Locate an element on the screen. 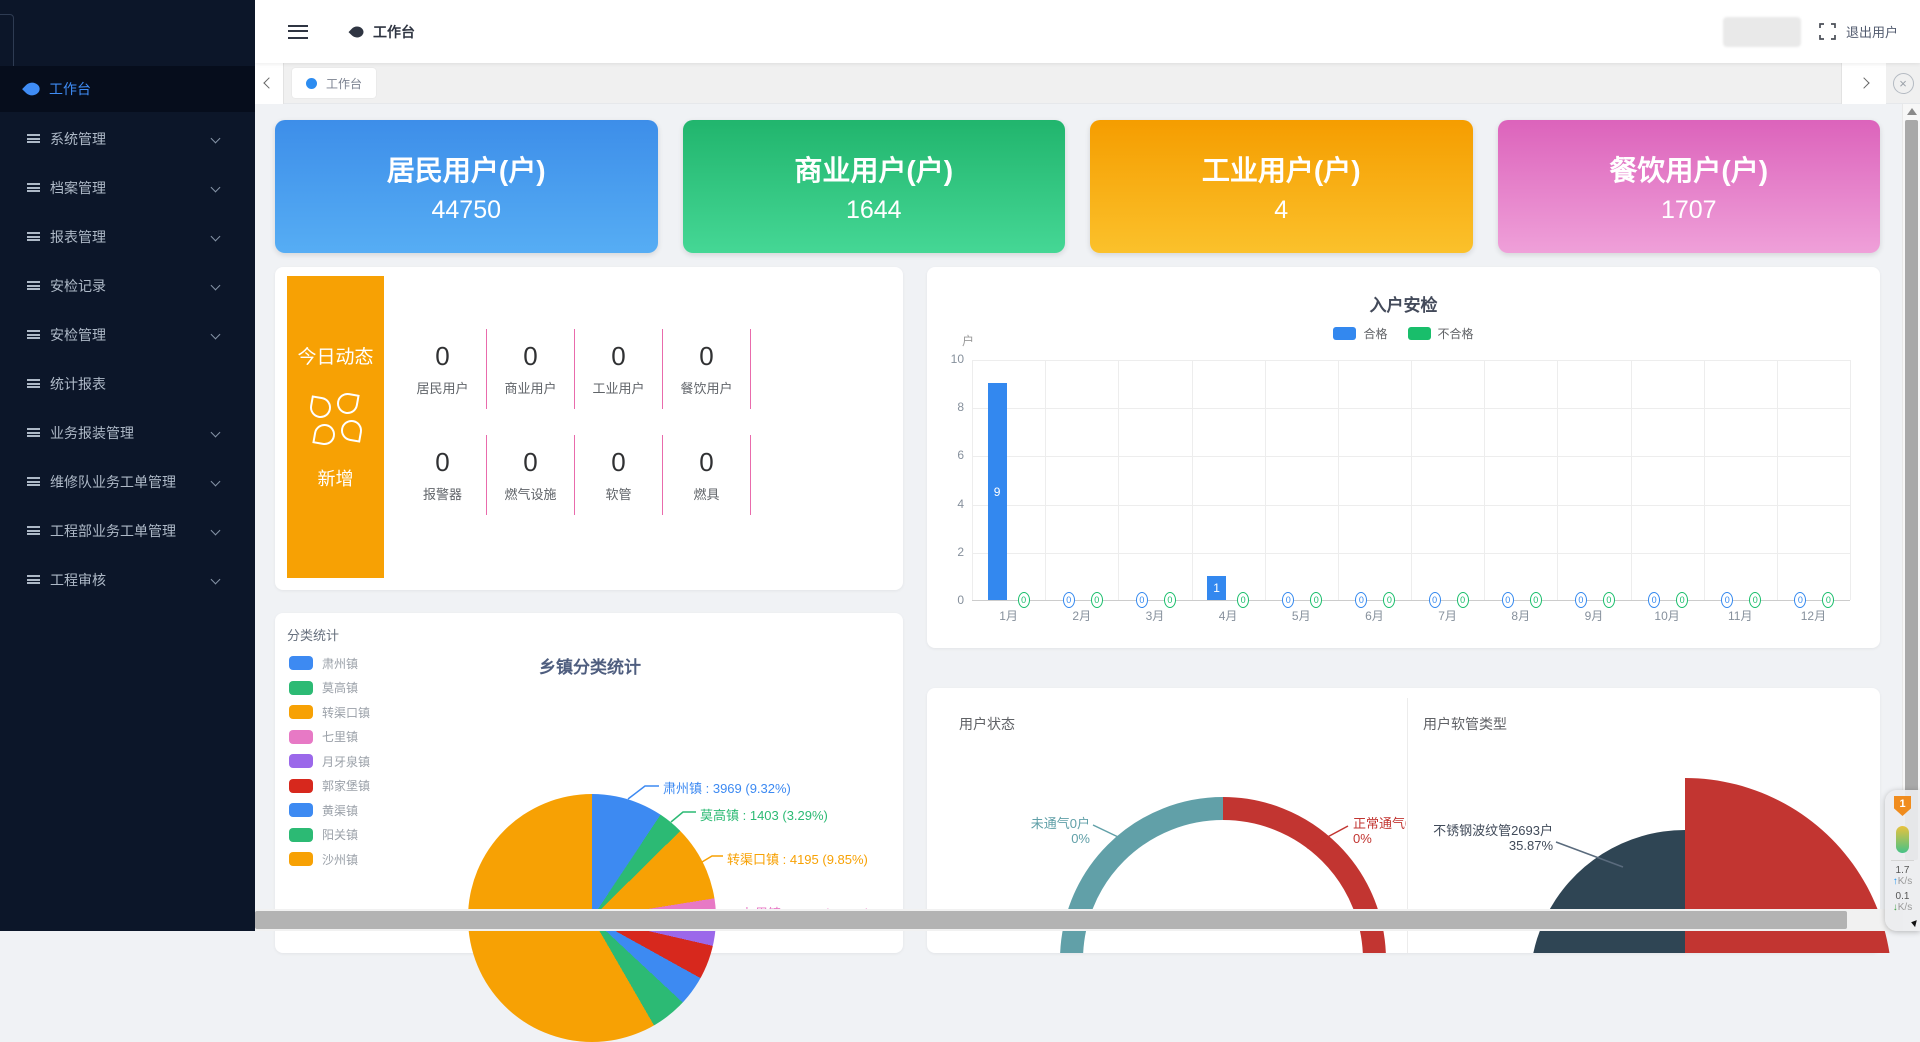  horizontal-scrollbar-thumb is located at coordinates (1051, 920).